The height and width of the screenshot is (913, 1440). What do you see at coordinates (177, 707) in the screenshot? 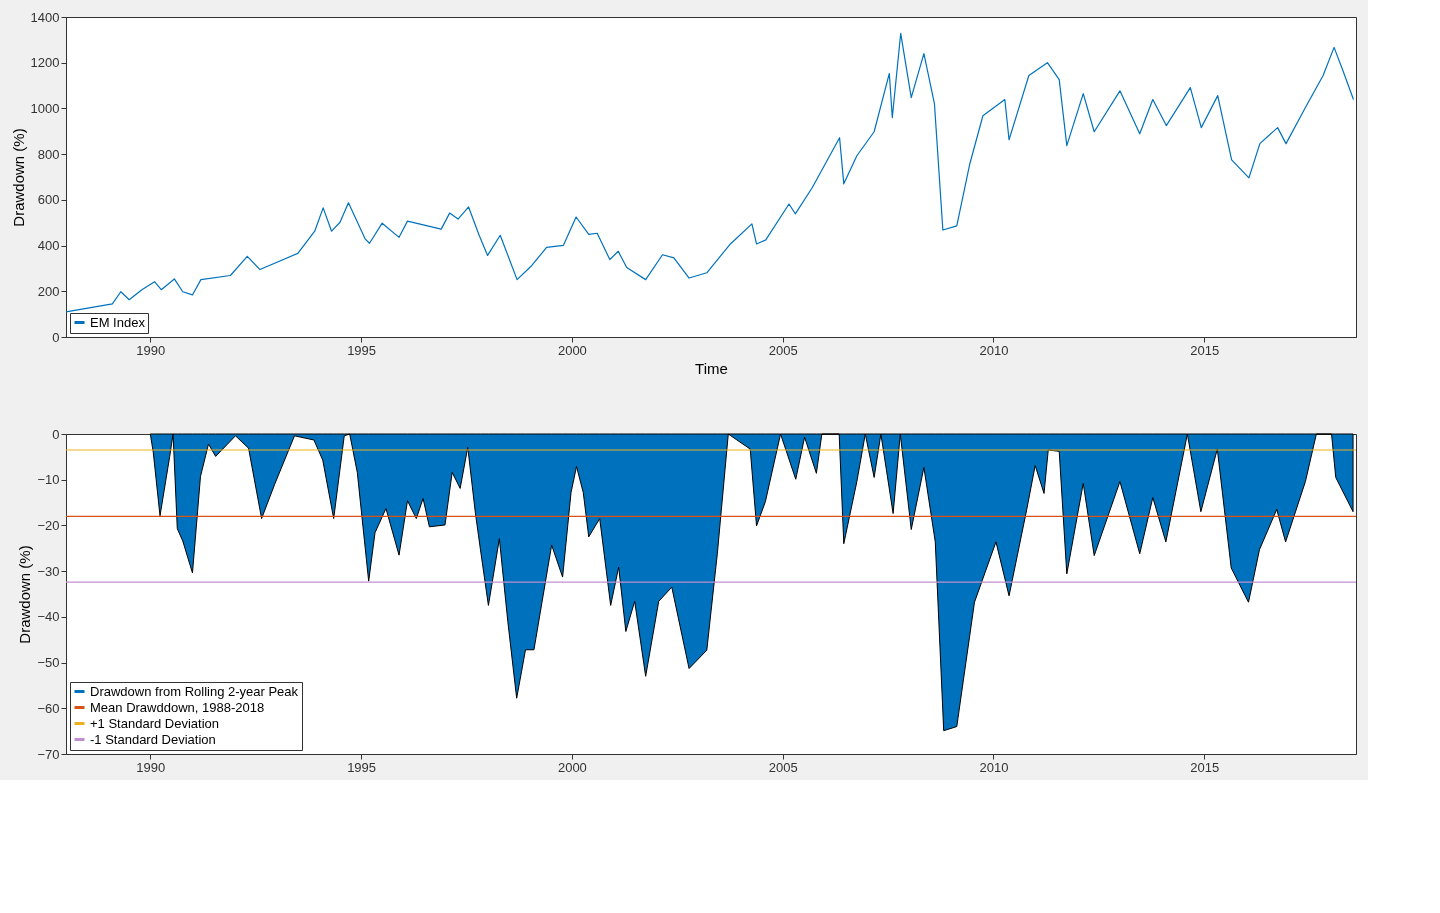
I see `legend-label: Mean Drawddown, 1988-2018` at bounding box center [177, 707].